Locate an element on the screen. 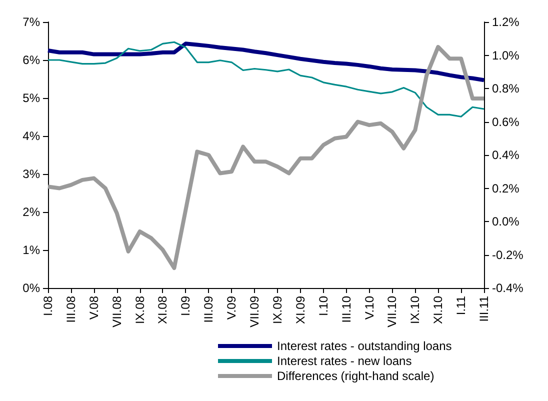  y-tick-label: 2% is located at coordinates (31, 212).